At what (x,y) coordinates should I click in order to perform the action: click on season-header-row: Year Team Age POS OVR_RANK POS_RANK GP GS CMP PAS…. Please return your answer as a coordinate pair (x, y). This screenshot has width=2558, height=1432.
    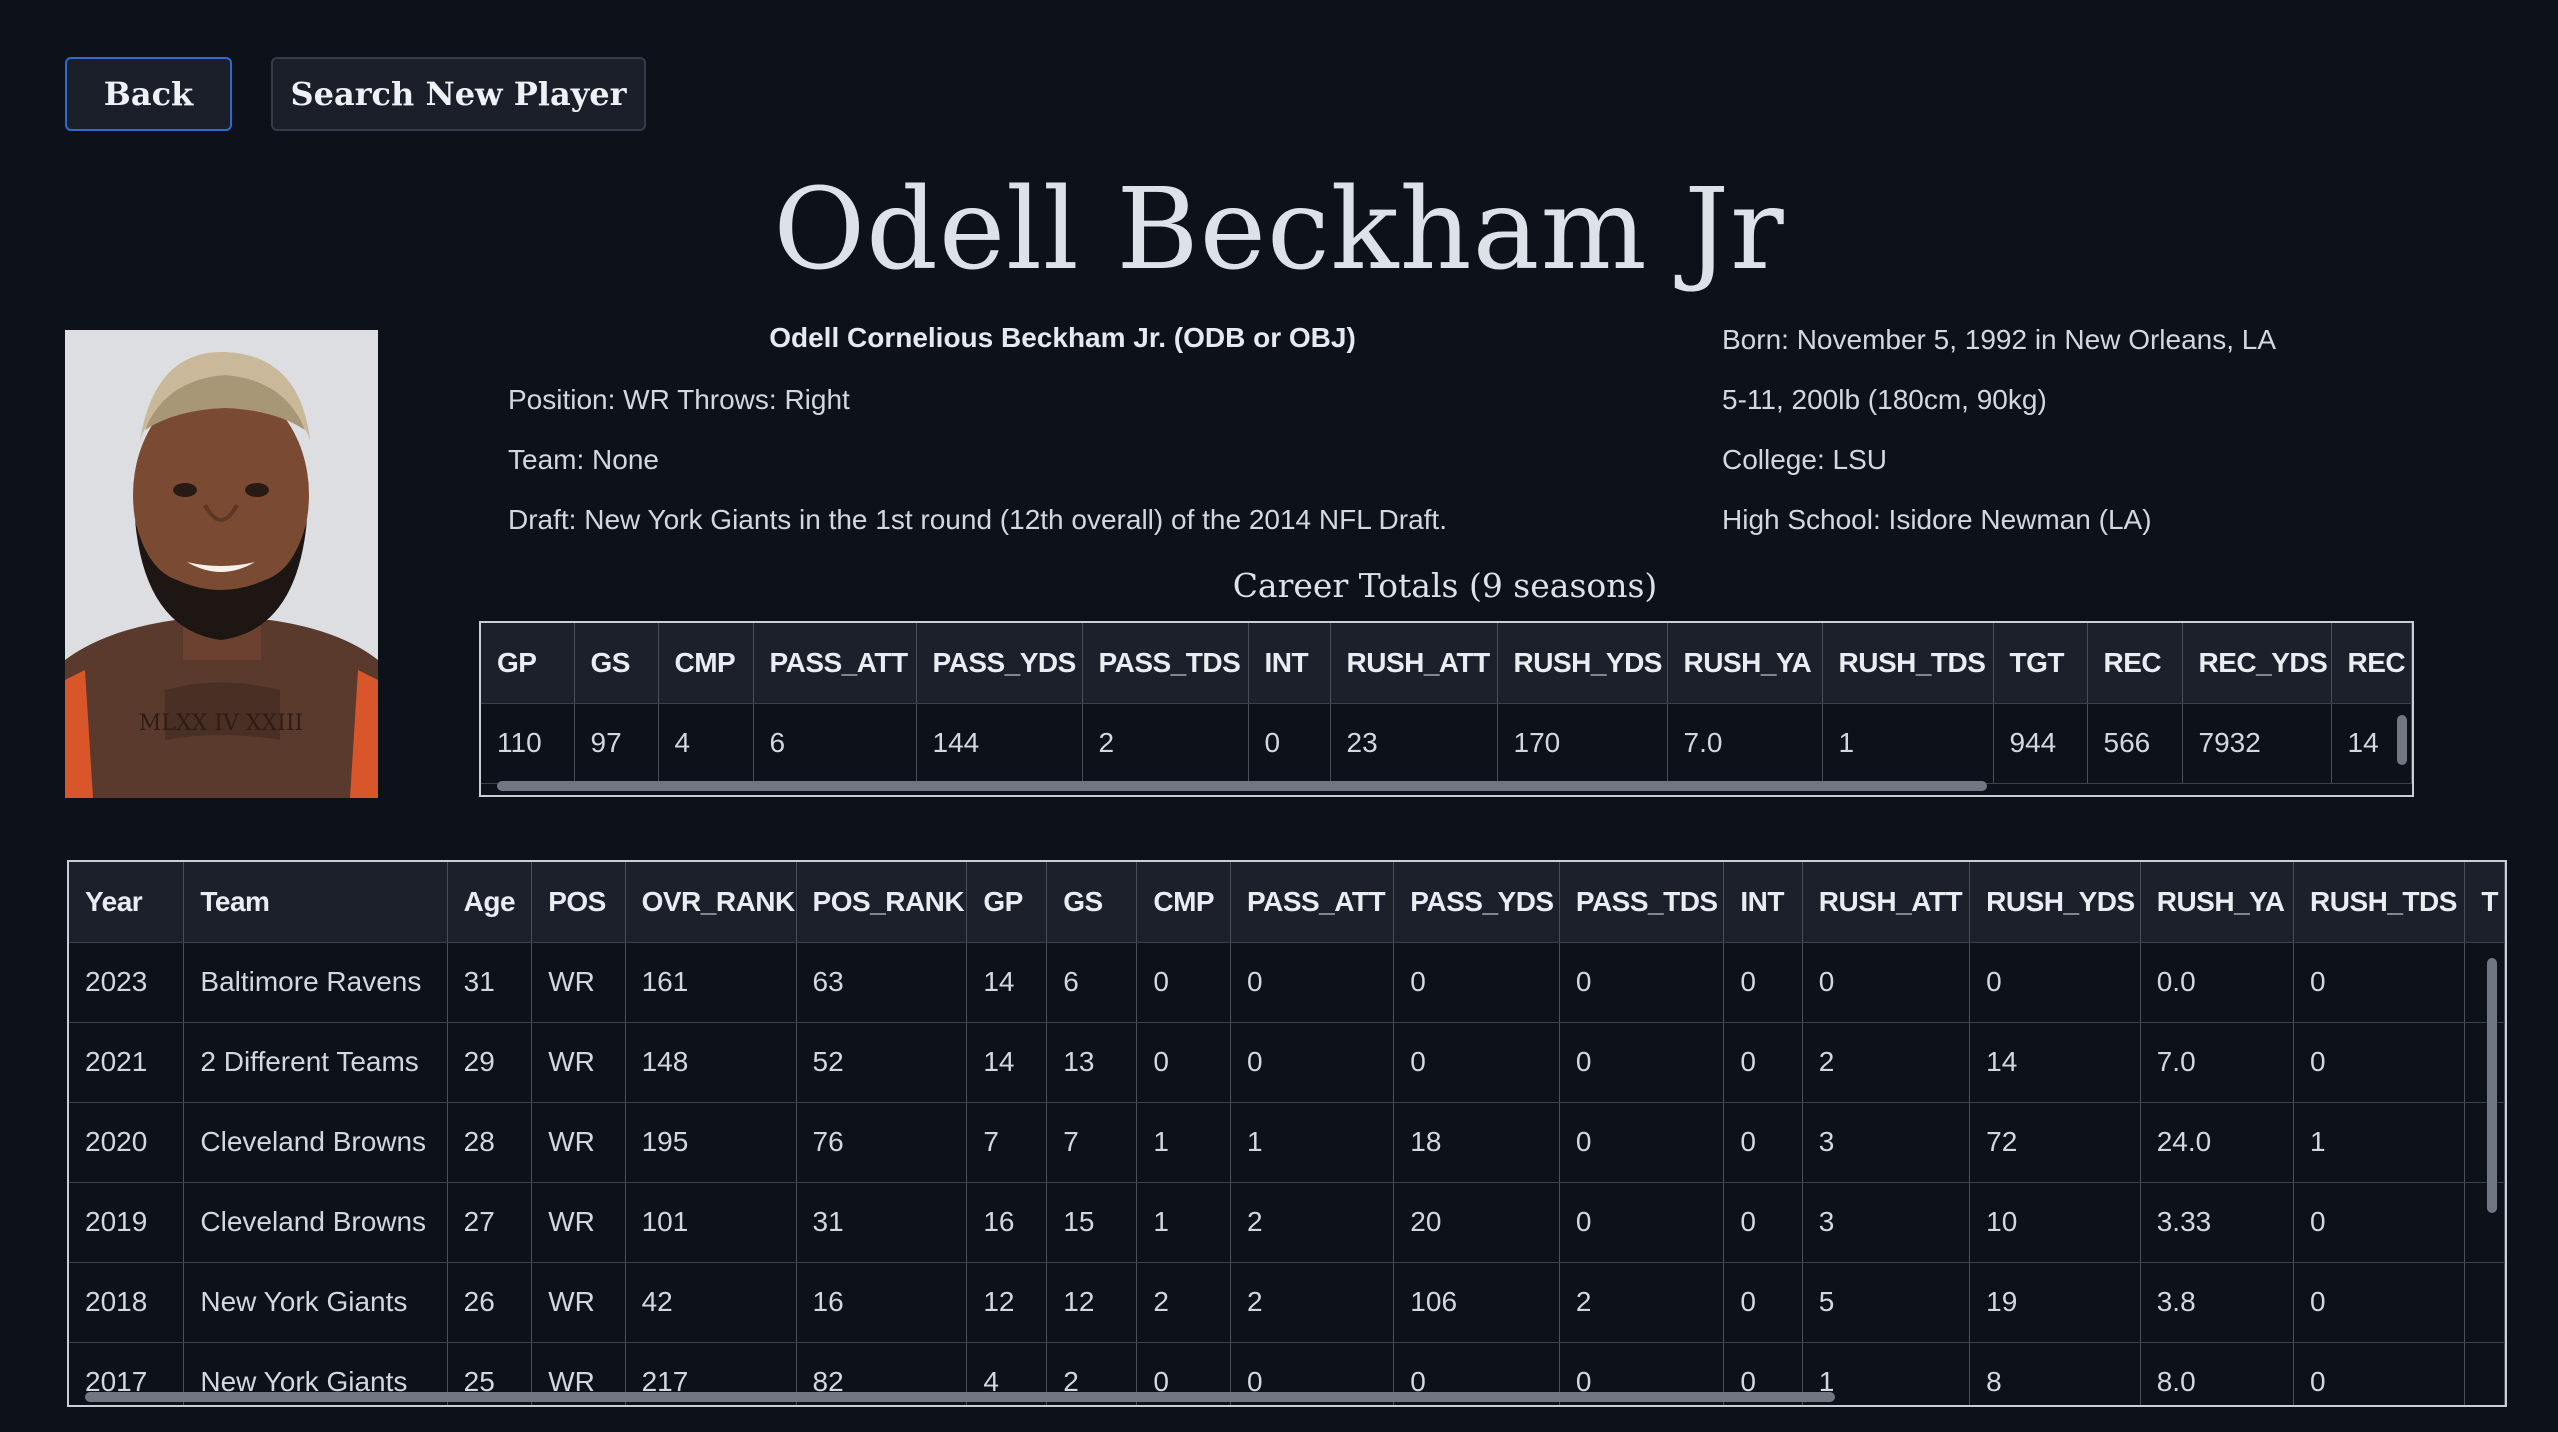
    Looking at the image, I should click on (1287, 902).